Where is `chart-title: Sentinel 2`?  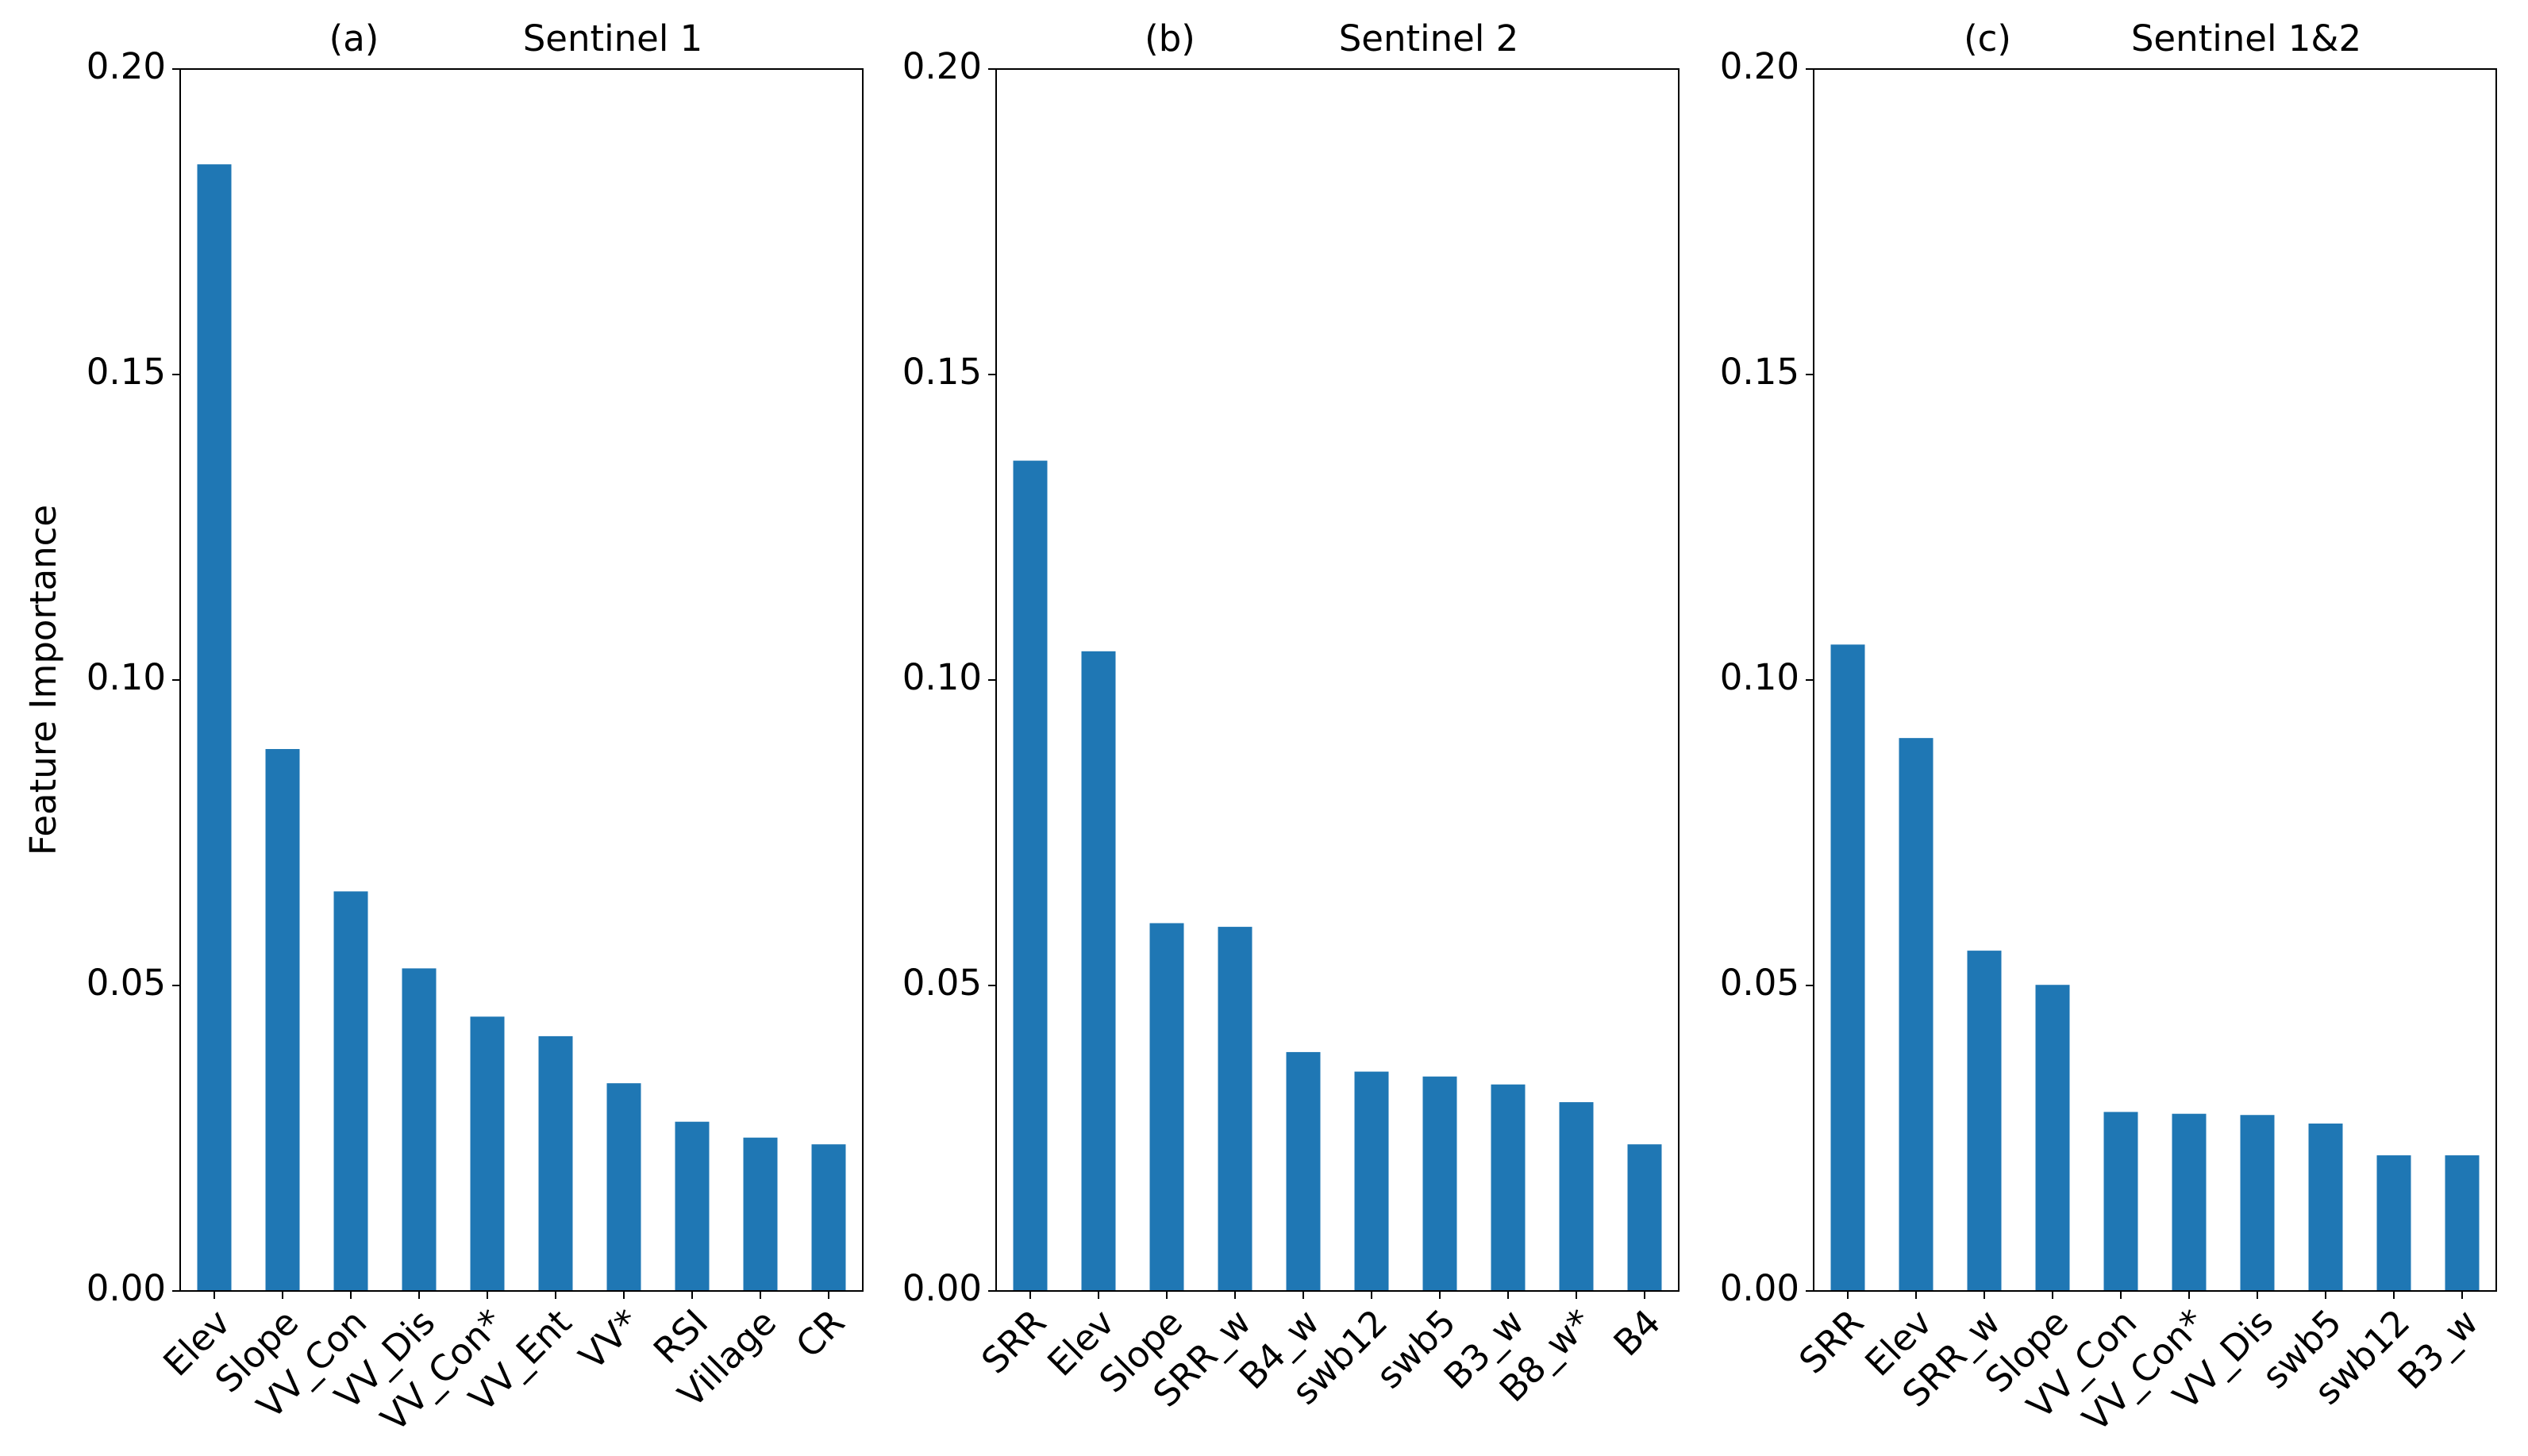
chart-title: Sentinel 2 is located at coordinates (1429, 38).